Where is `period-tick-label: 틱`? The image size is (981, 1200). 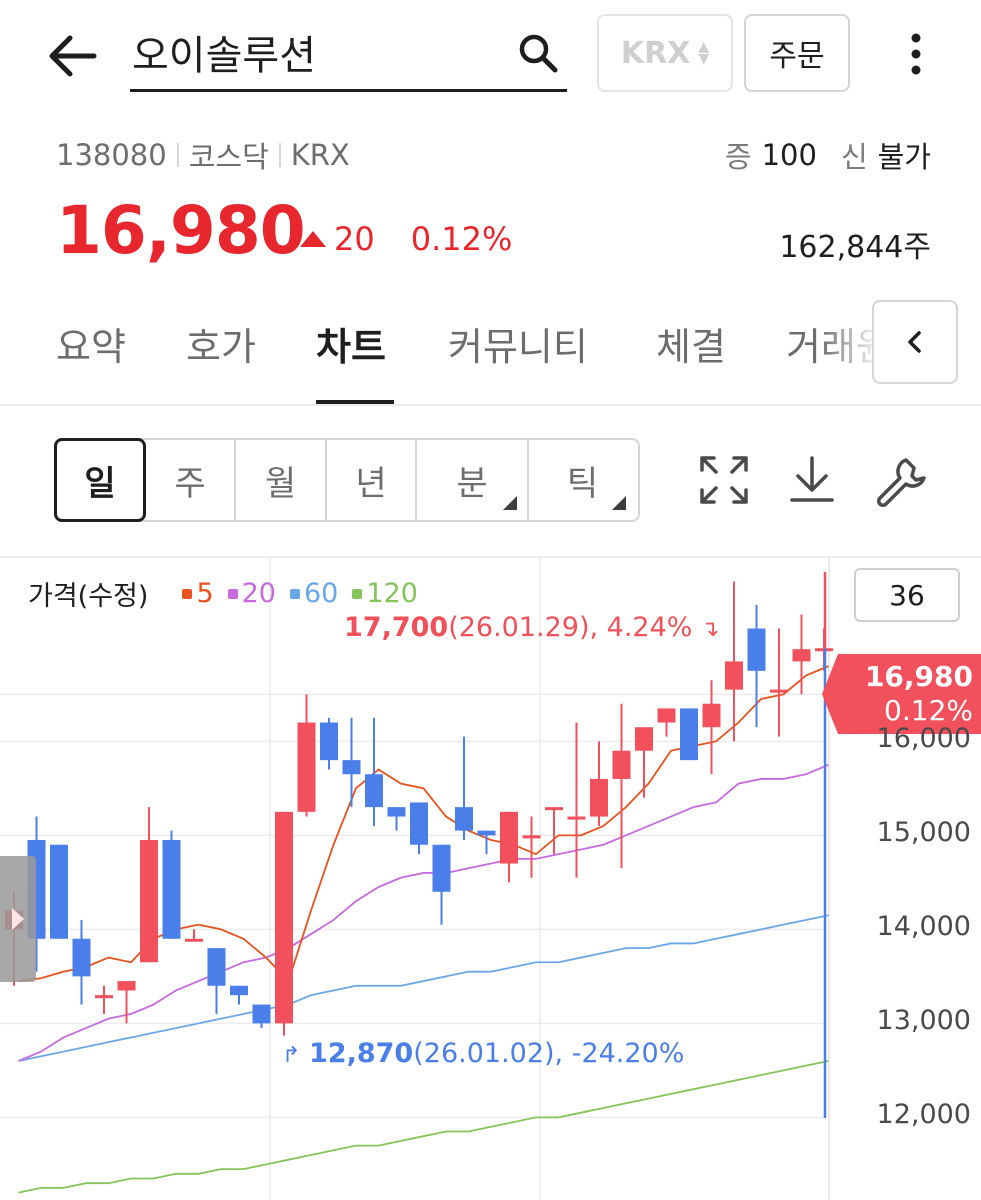
period-tick-label: 틱 is located at coordinates (582, 483).